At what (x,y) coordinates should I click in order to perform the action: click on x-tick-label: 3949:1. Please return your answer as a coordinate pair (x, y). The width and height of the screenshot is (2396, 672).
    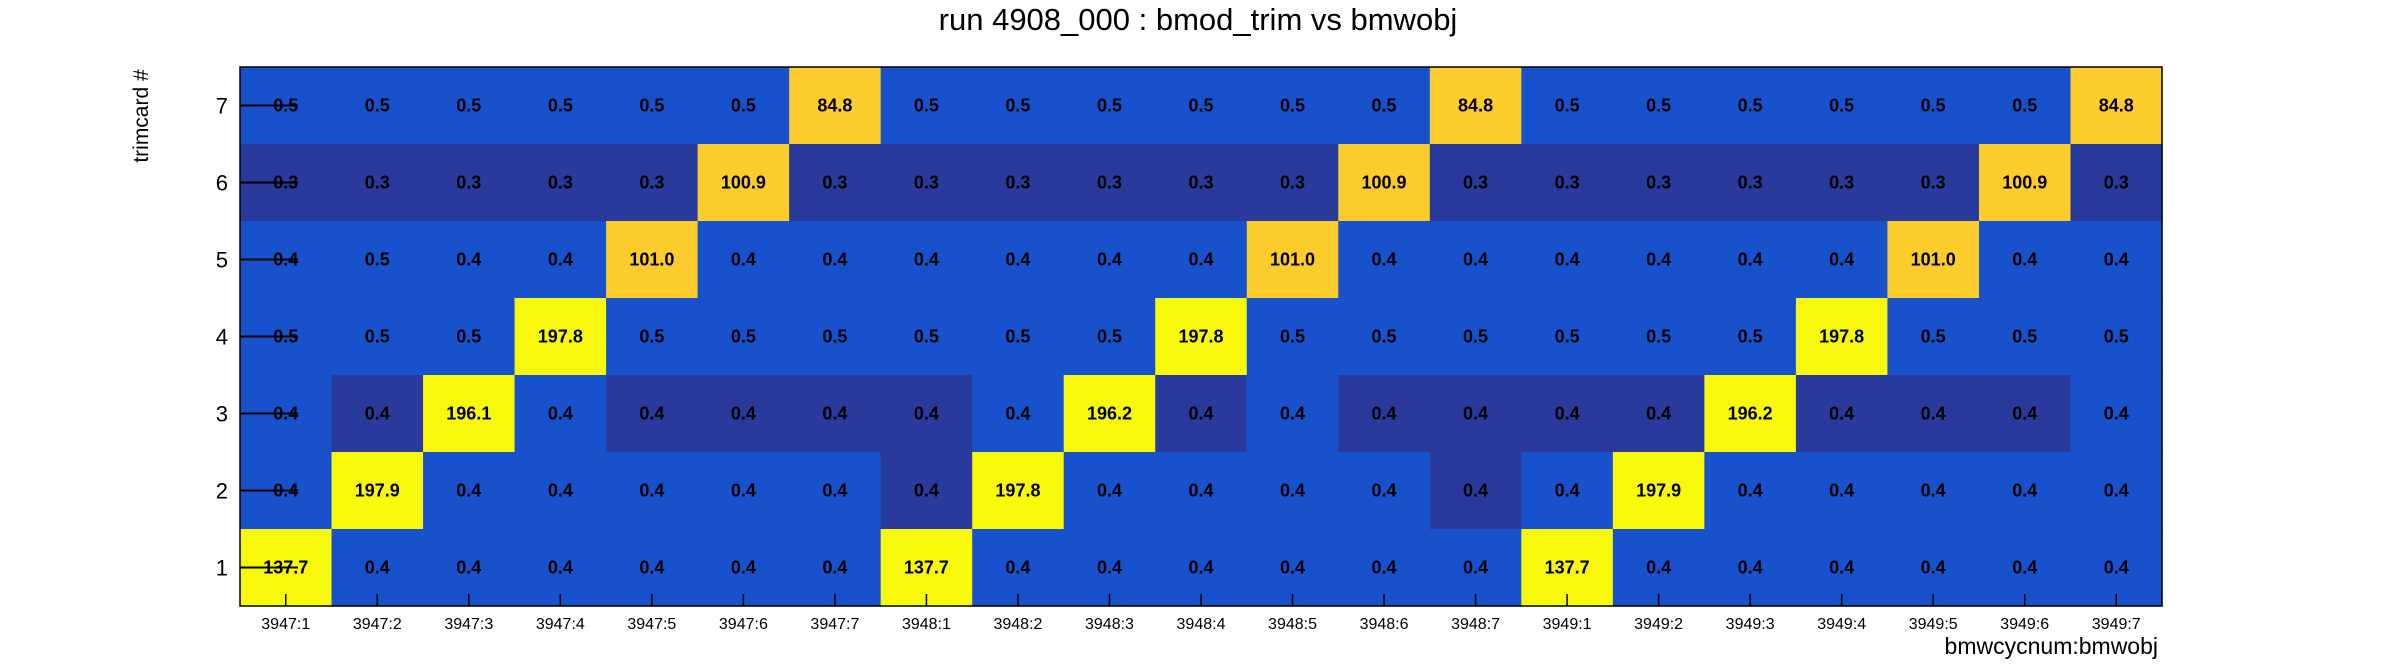
    Looking at the image, I should click on (1567, 624).